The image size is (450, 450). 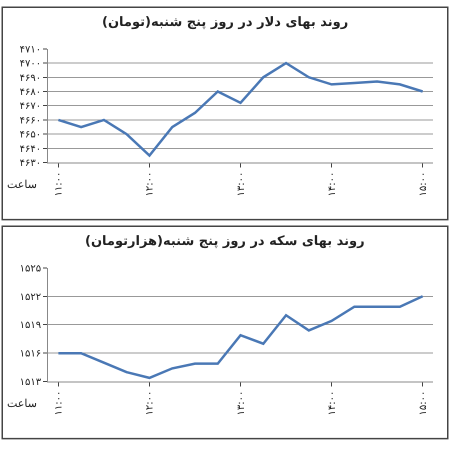 I want to click on y-tick-label: ۴۶۹۰, so click(x=31, y=78).